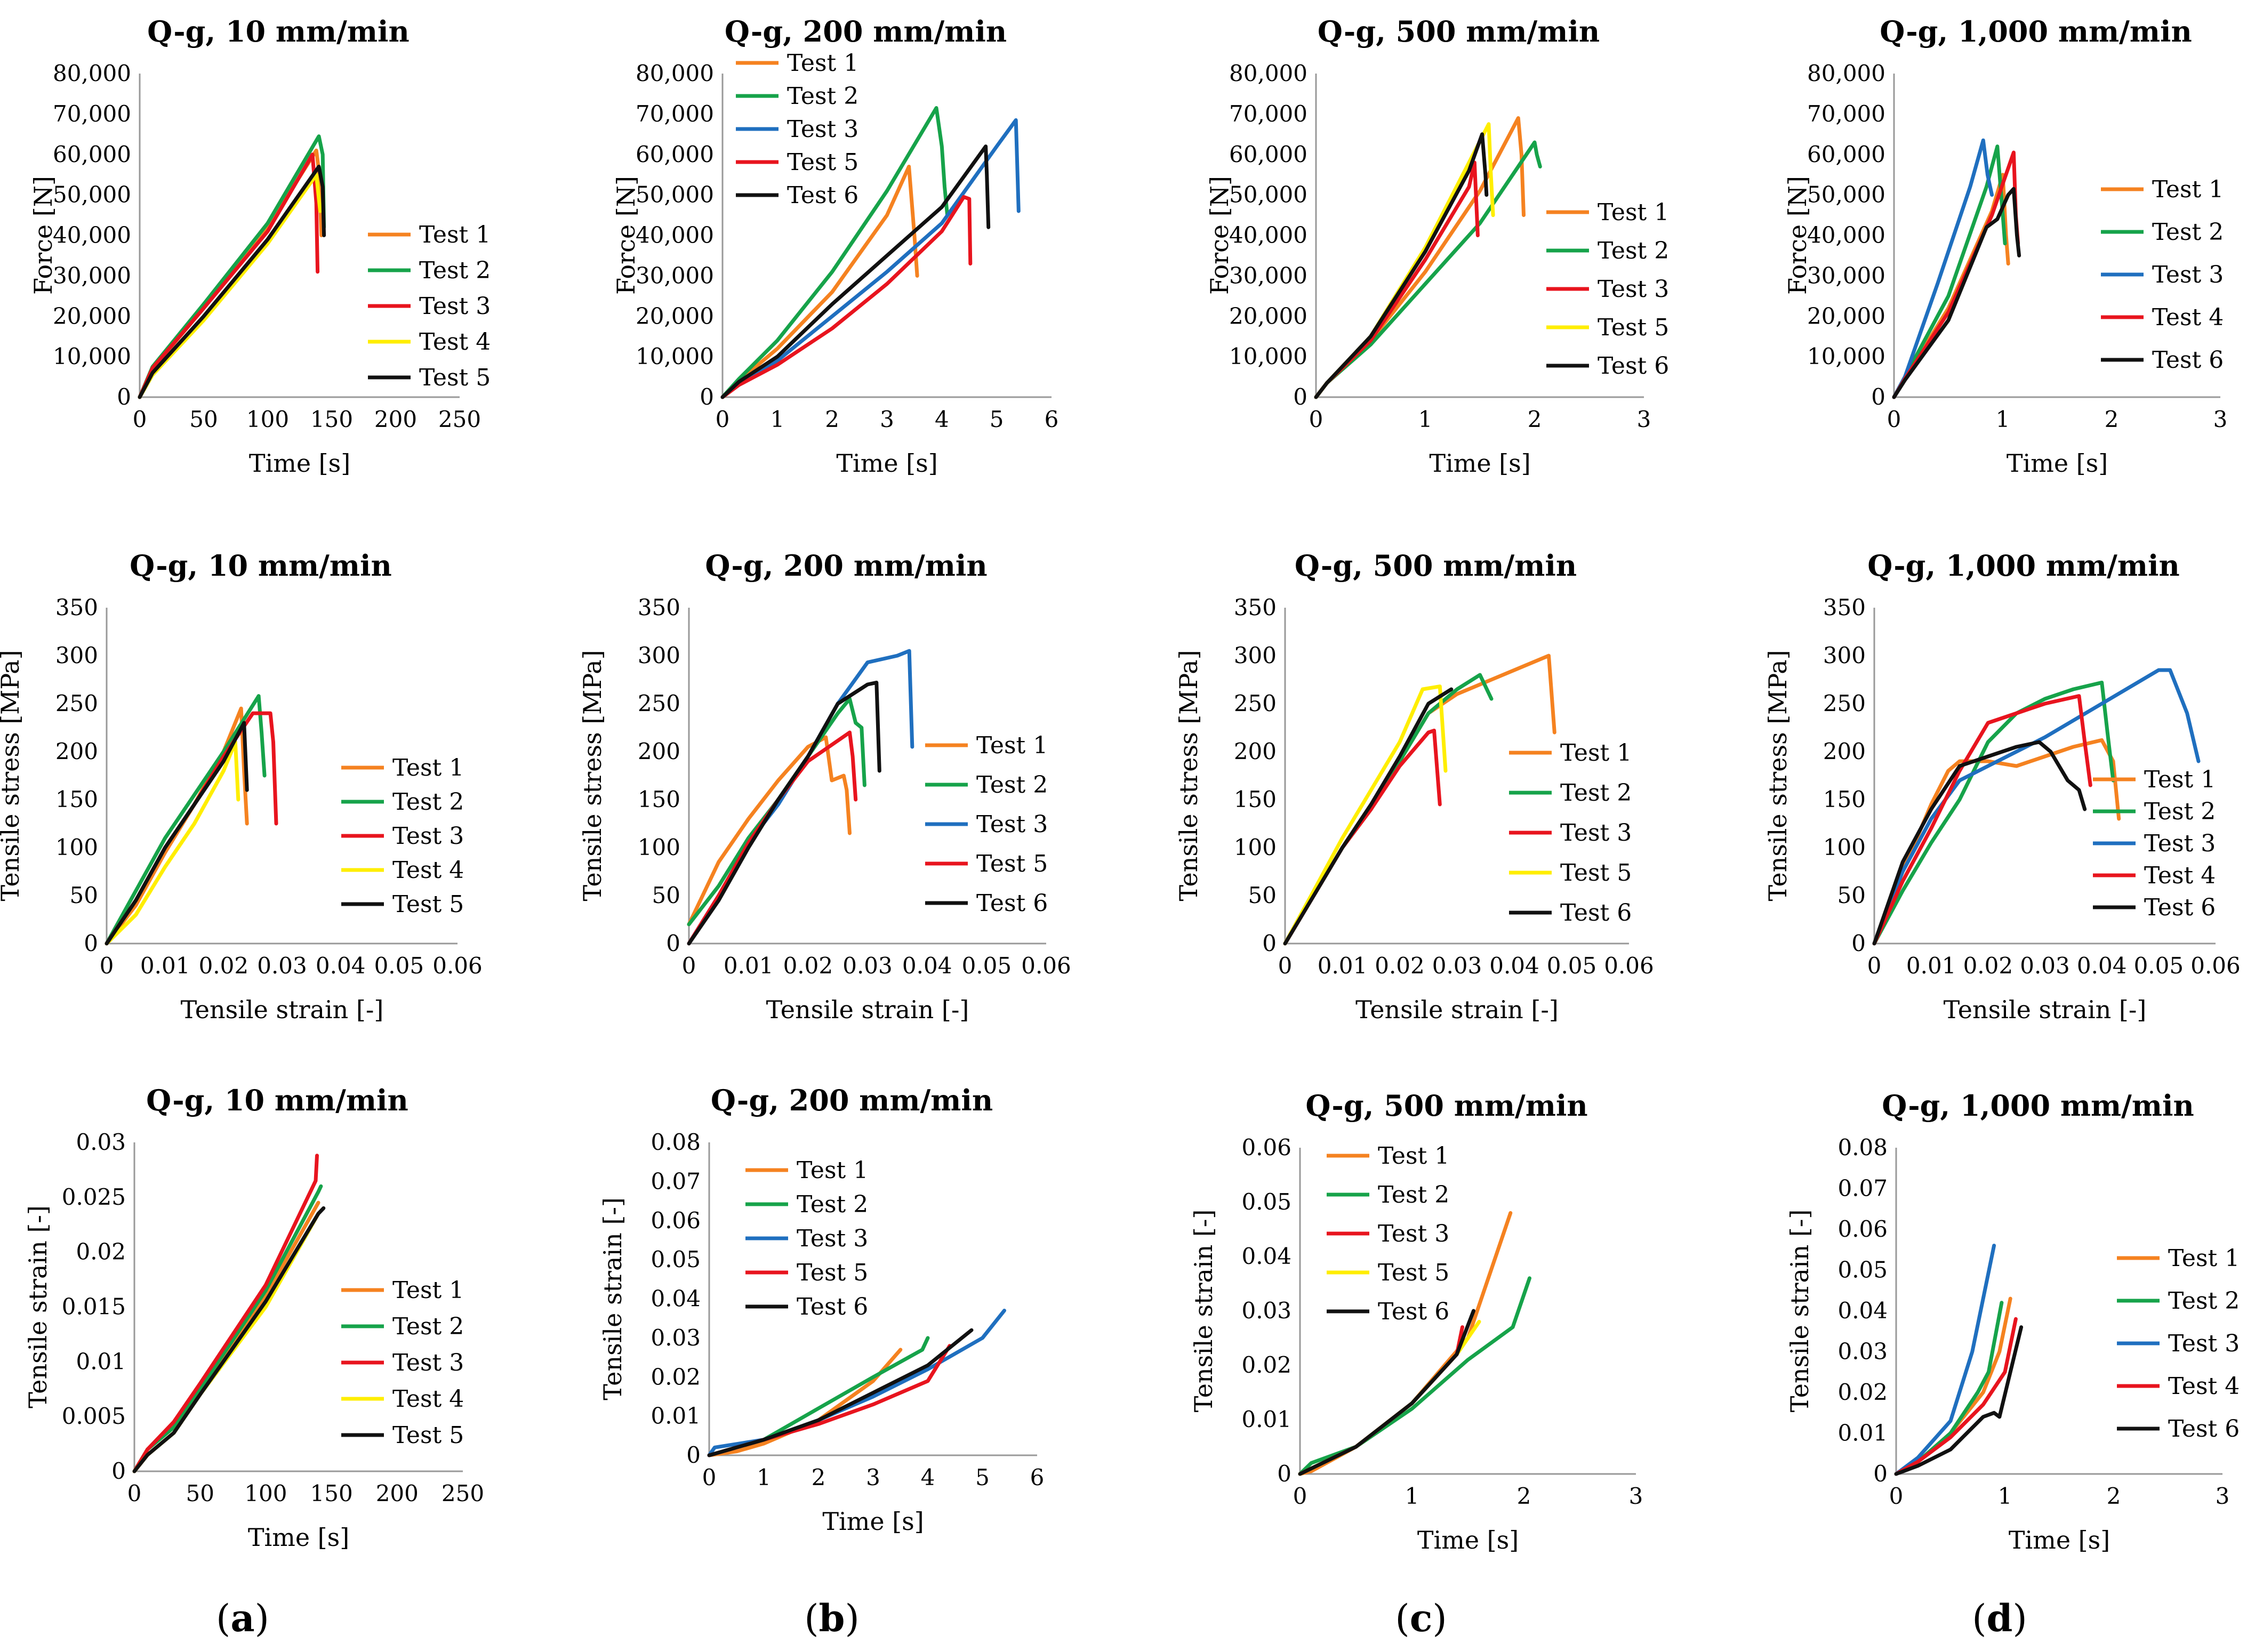 This screenshot has height=1652, width=2247. I want to click on y-axis-label: Tensile stress [MPa], so click(1188, 775).